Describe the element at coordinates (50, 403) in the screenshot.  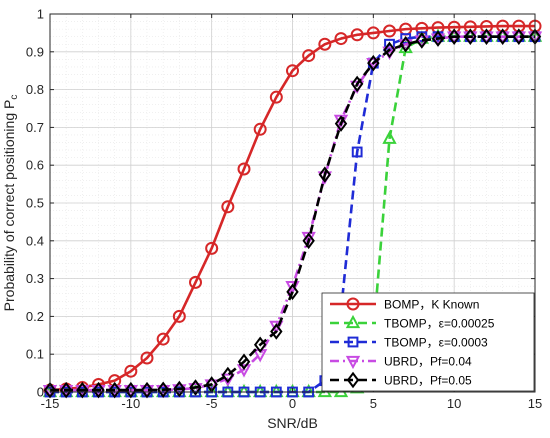
I see `x-tick-label: -15` at that location.